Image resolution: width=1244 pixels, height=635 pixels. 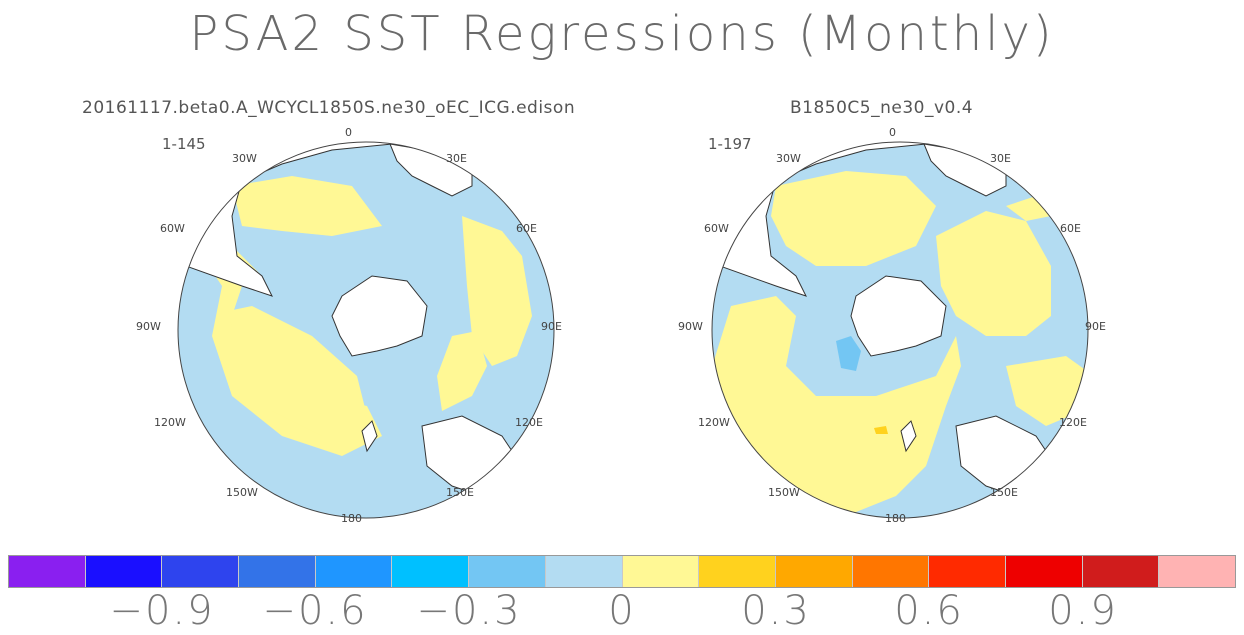 What do you see at coordinates (622, 34) in the screenshot?
I see `figure-title: PSA2 SST Regressions (Monthly)` at bounding box center [622, 34].